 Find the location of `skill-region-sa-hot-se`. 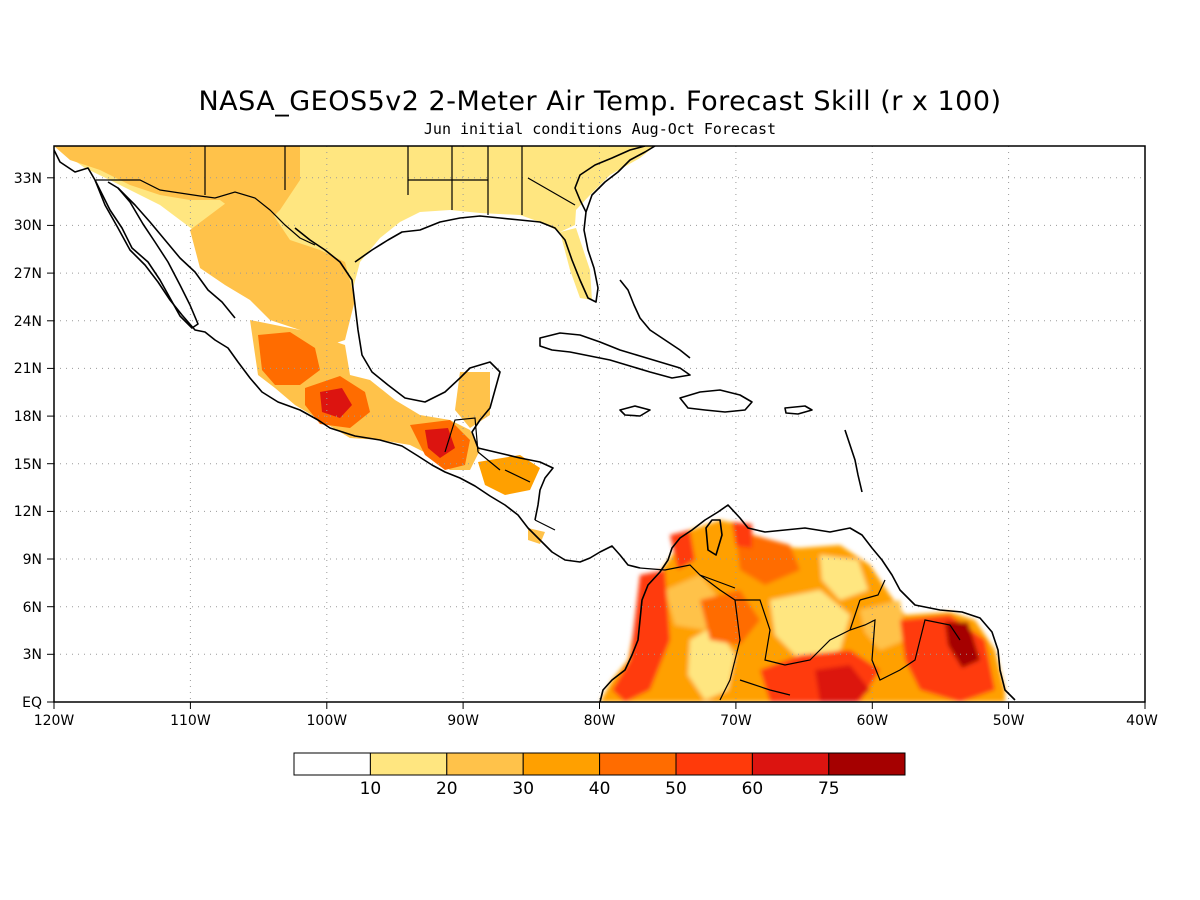

skill-region-sa-hot-se is located at coordinates (842, 683).